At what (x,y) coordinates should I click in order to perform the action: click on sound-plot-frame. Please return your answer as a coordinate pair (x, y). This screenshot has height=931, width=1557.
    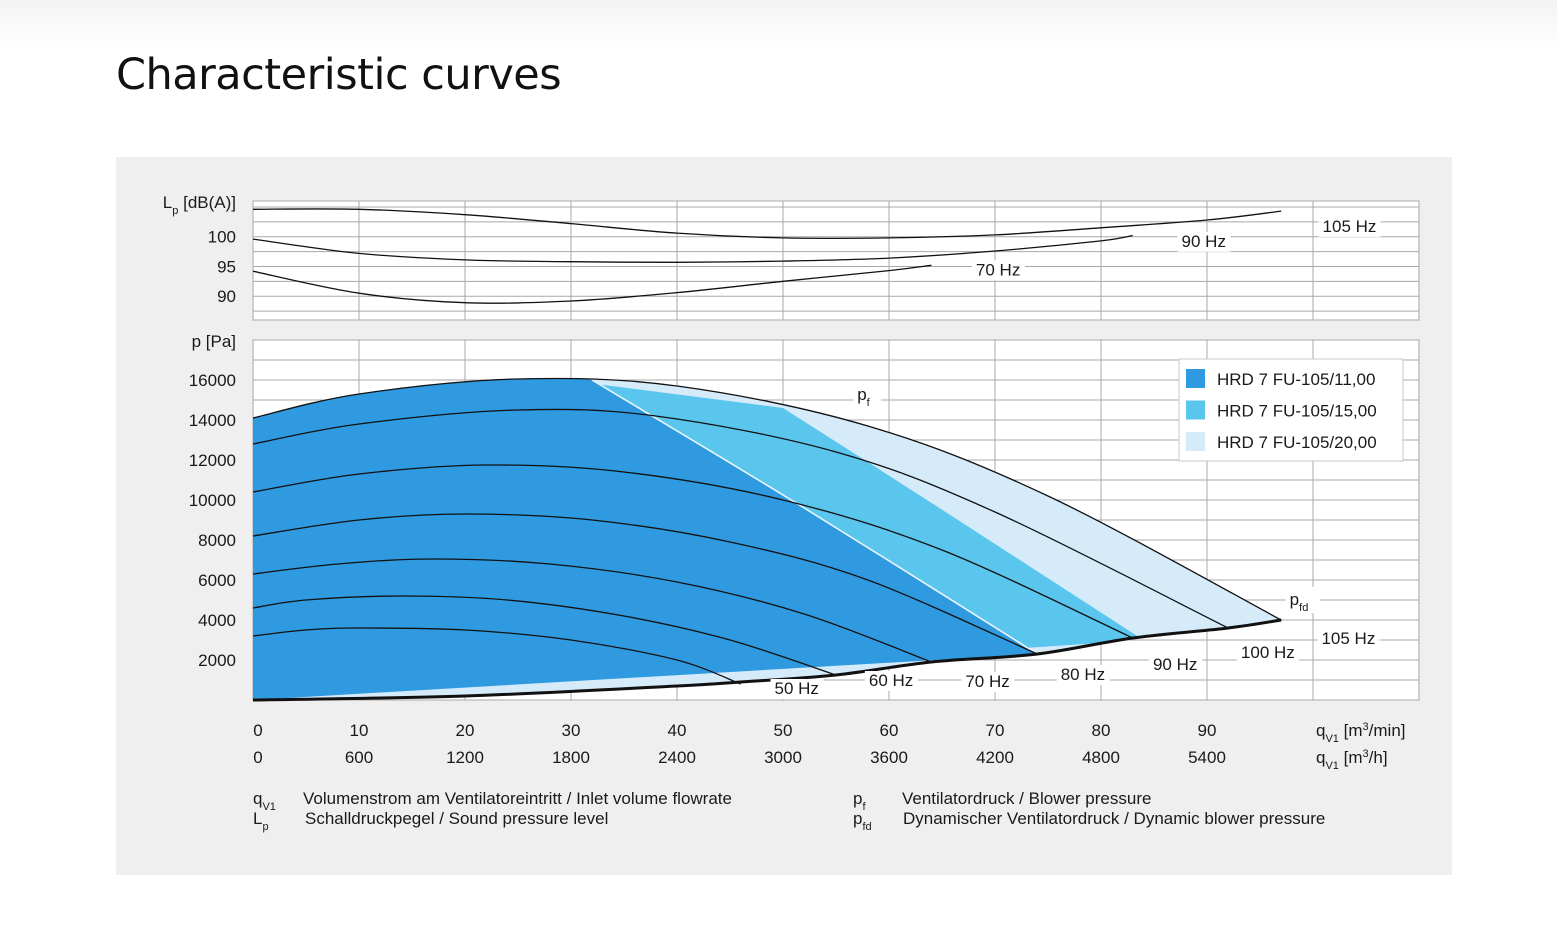
    Looking at the image, I should click on (836, 260).